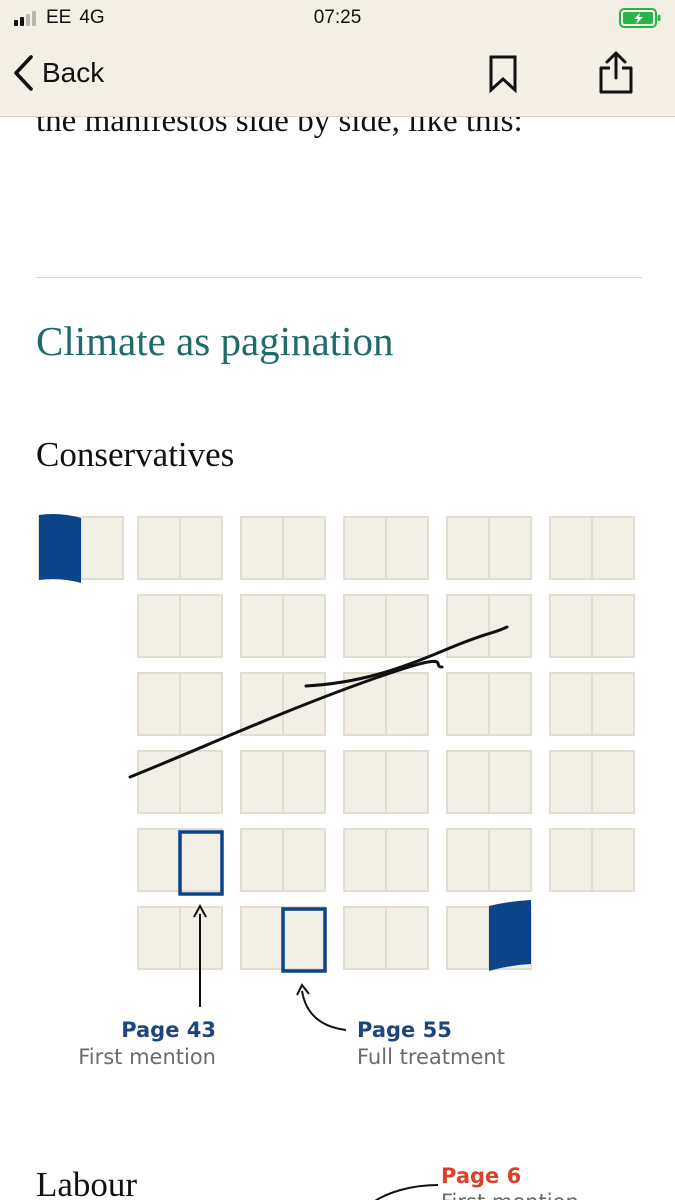  What do you see at coordinates (26, 18) in the screenshot?
I see `signal-strength-icon` at bounding box center [26, 18].